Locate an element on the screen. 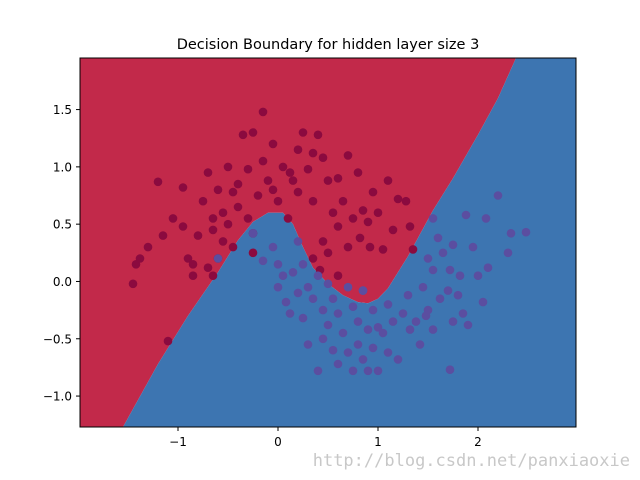  y-tick-label: 1.0 is located at coordinates (62, 167).